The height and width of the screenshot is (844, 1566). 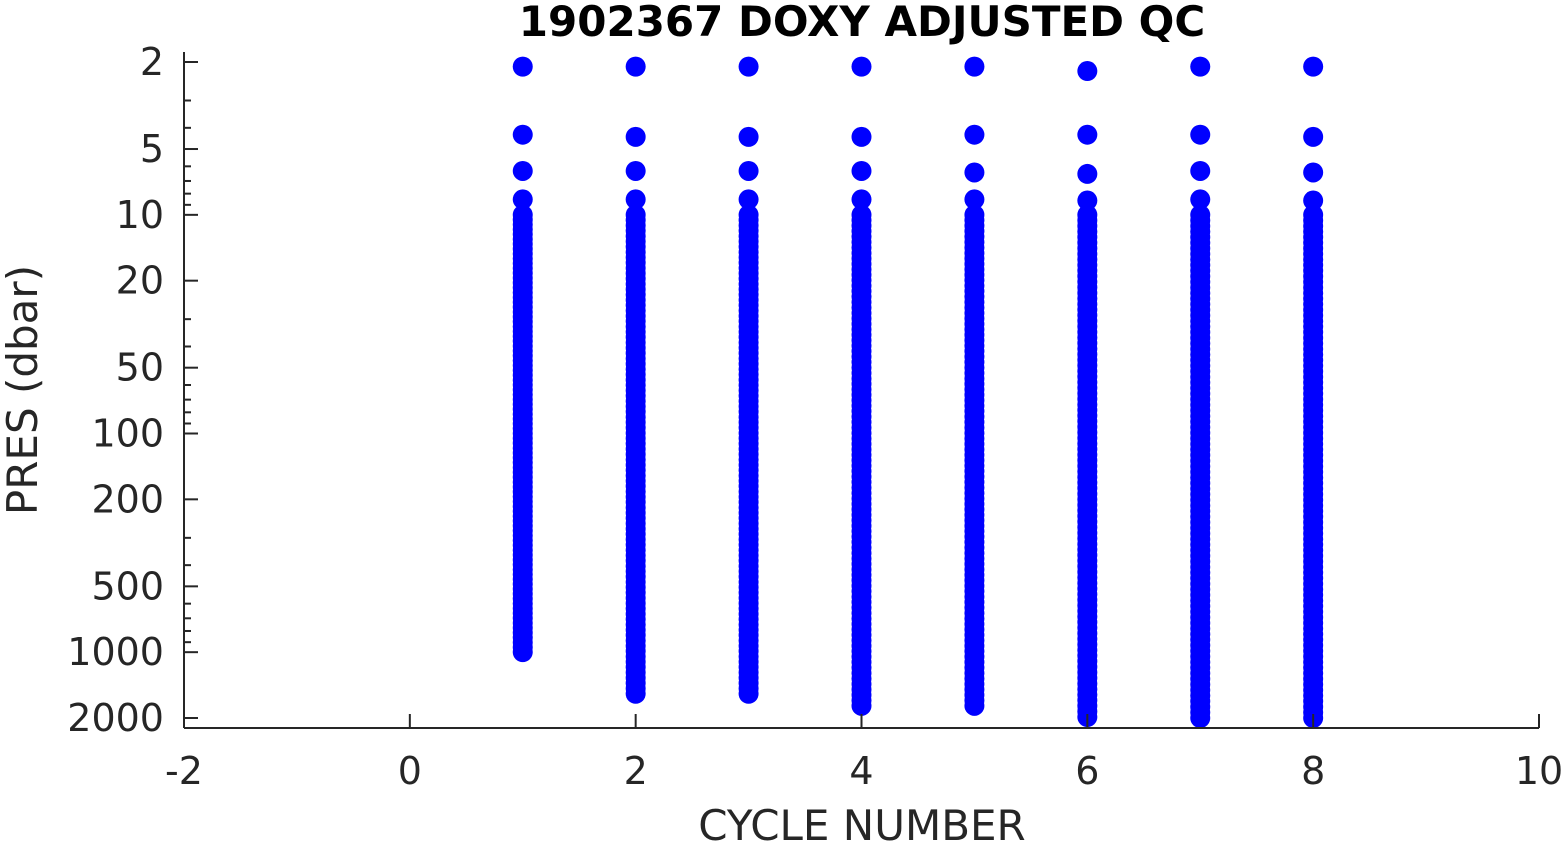 I want to click on y-tick-label: 50, so click(x=140, y=368).